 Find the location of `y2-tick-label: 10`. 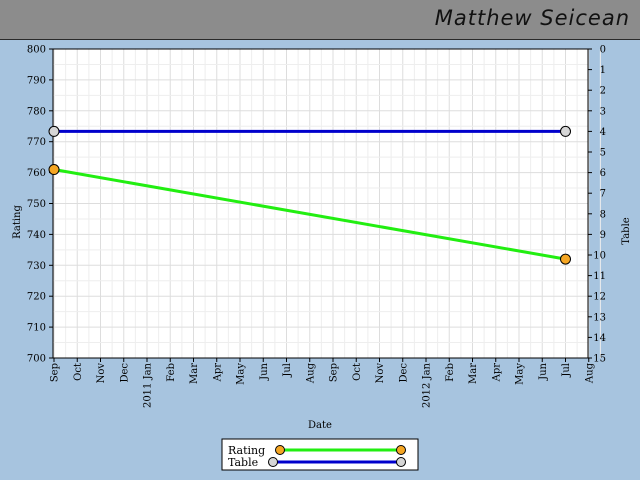

y2-tick-label: 10 is located at coordinates (599, 256).